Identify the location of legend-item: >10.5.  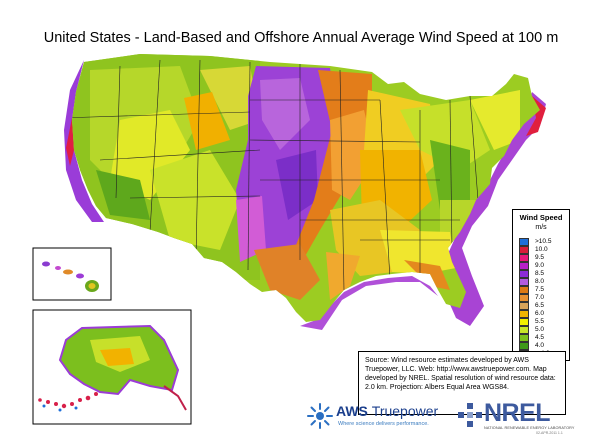
(544, 242).